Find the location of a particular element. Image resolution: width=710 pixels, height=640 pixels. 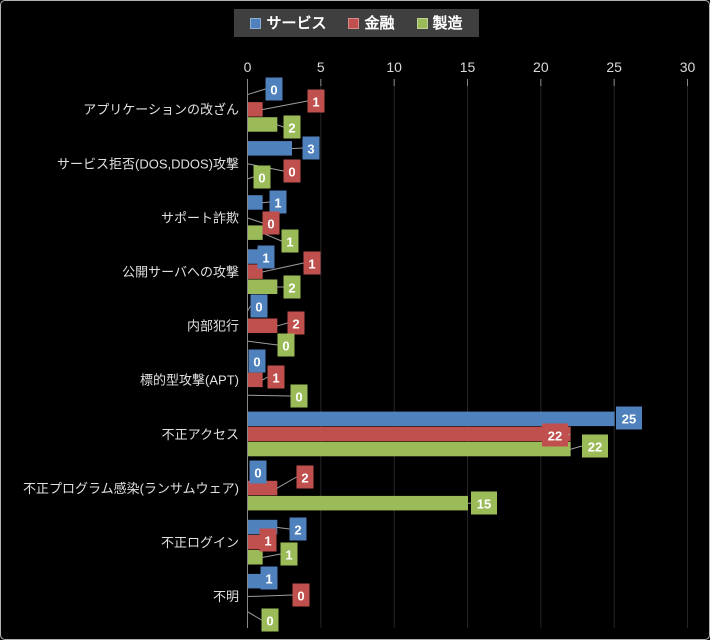

category-label: アプリケーションの改ざん is located at coordinates (161, 109).